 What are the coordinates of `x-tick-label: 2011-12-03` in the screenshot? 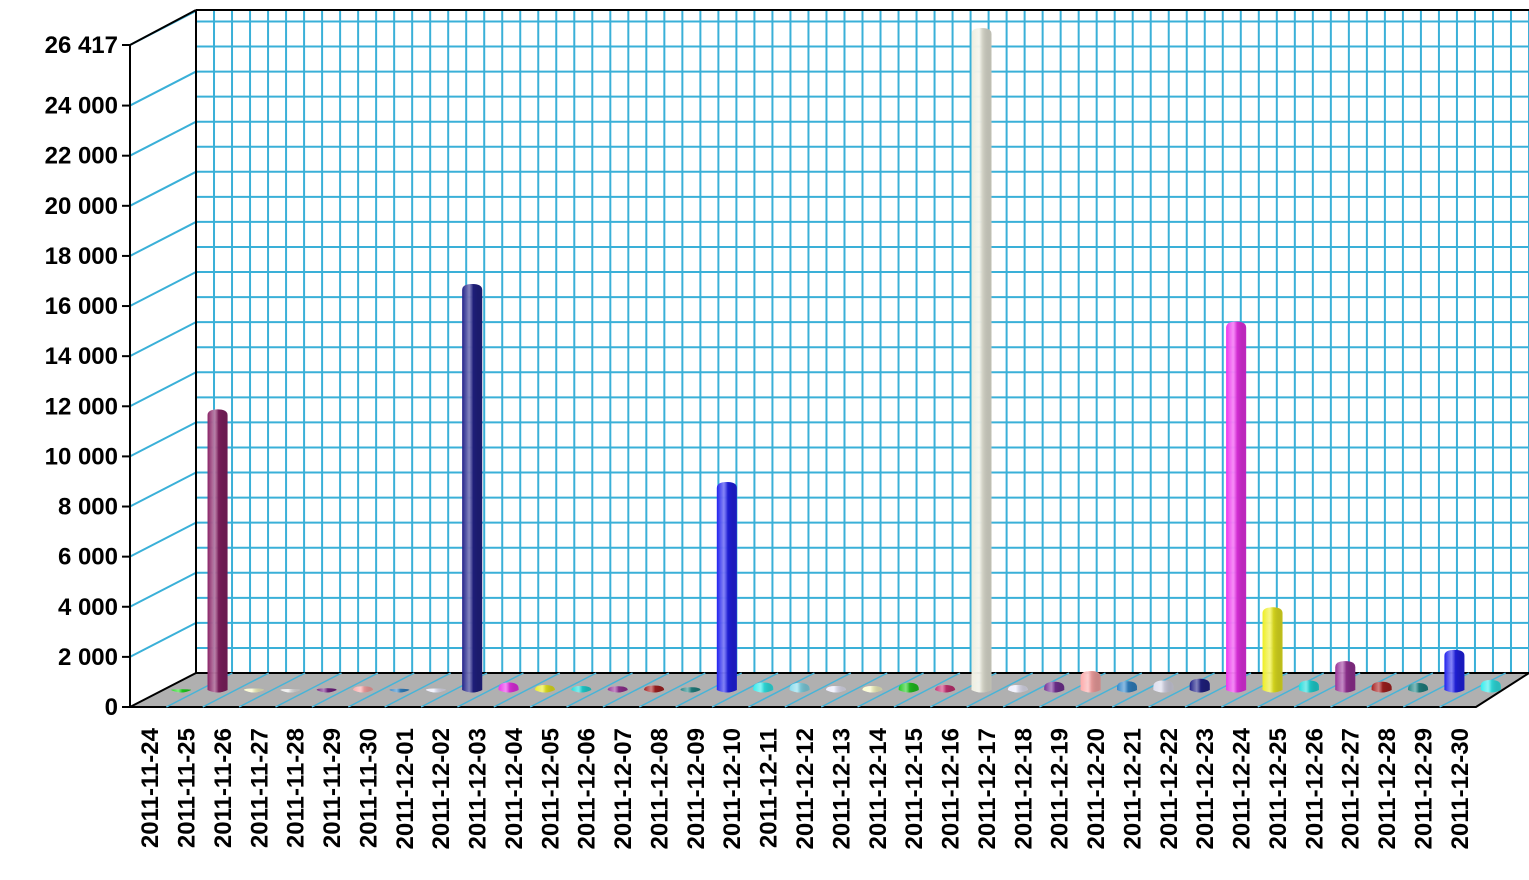 It's located at (478, 788).